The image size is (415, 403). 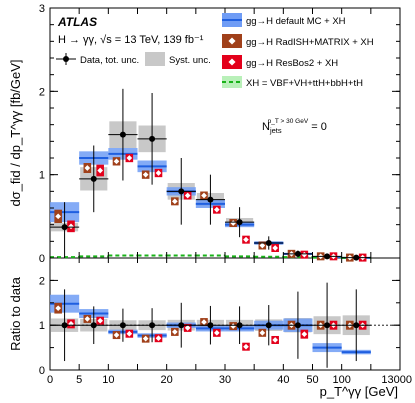 What do you see at coordinates (15, 132) in the screenshot?
I see `main-y-axis-title: dσ_fid / dp_T^γγ [fb/GeV]` at bounding box center [15, 132].